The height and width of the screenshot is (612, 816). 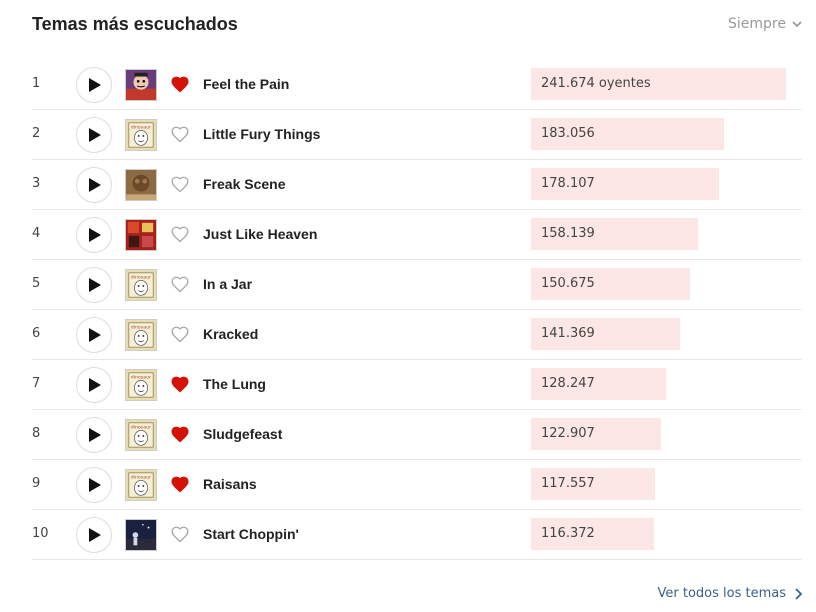 What do you see at coordinates (568, 383) in the screenshot?
I see `listeners-count: 128.247` at bounding box center [568, 383].